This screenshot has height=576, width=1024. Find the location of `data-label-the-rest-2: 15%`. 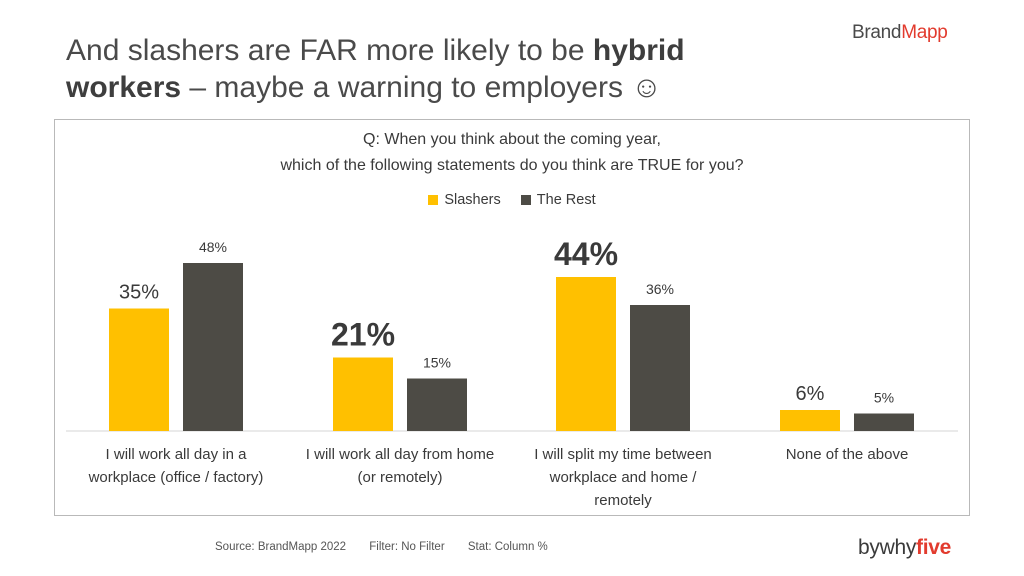

data-label-the-rest-2: 15% is located at coordinates (437, 363).